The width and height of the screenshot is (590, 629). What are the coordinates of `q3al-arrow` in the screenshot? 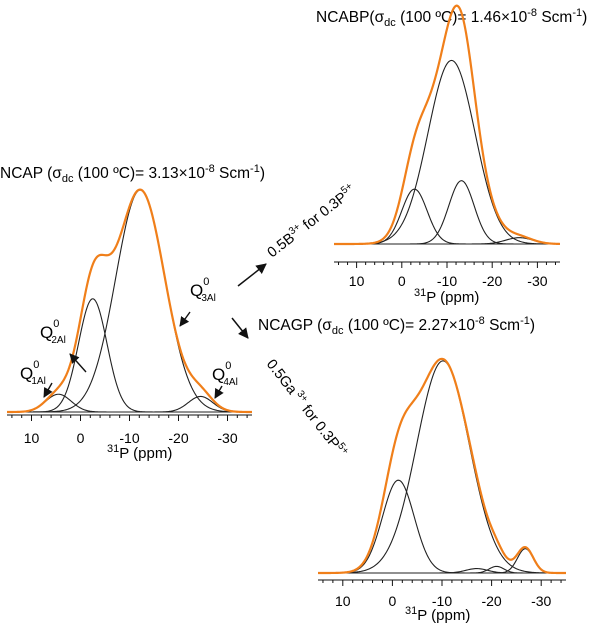 It's located at (185, 319).